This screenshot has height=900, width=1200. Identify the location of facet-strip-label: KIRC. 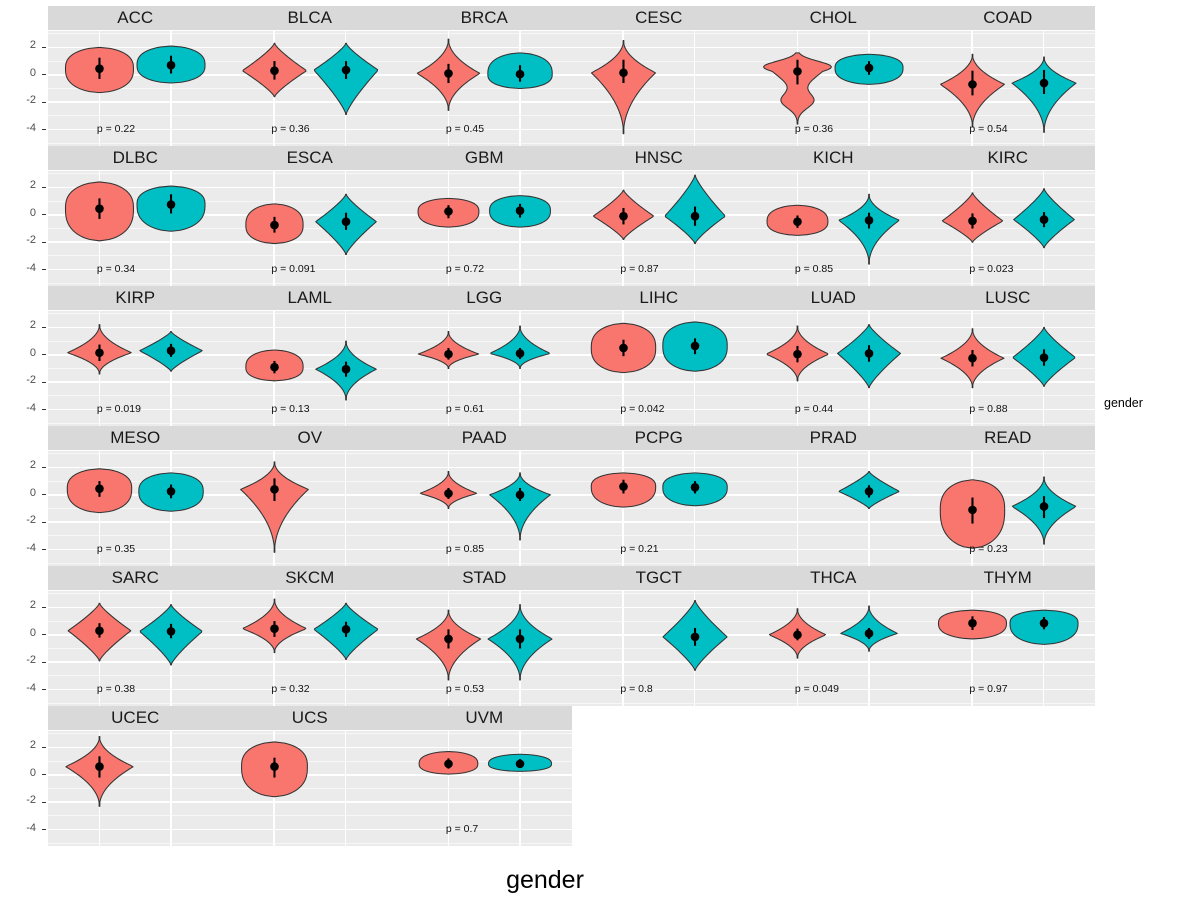
(1007, 158).